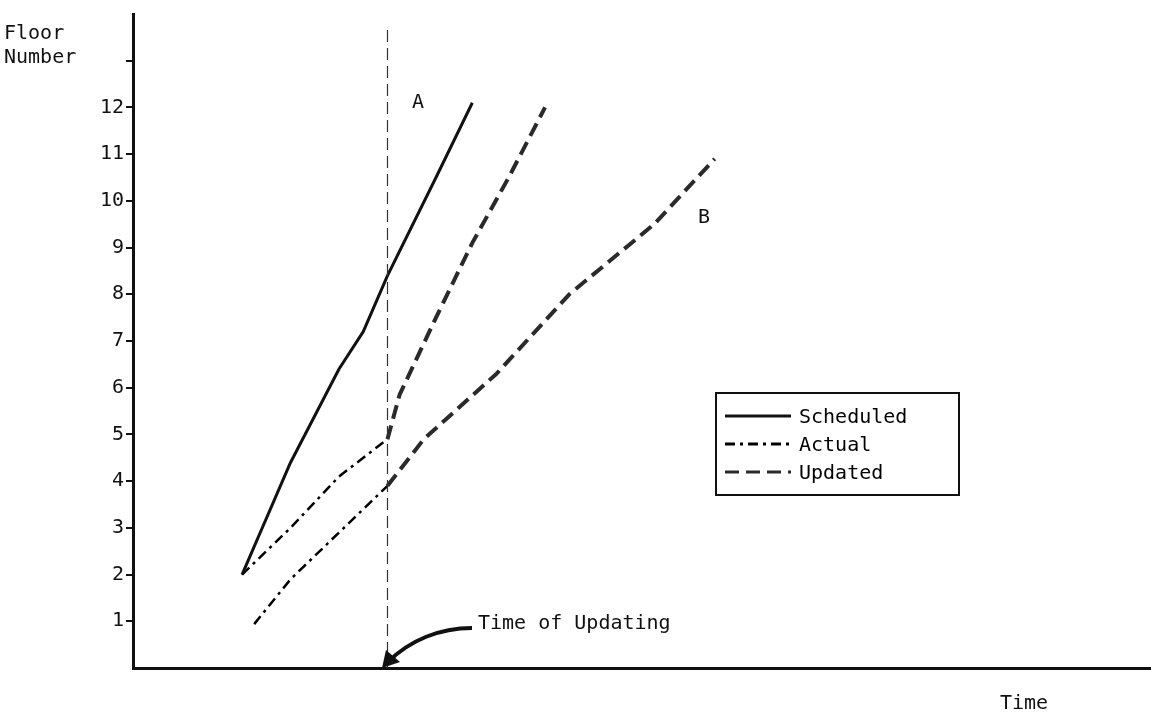  Describe the element at coordinates (117, 432) in the screenshot. I see `y-tick-label: 5` at that location.